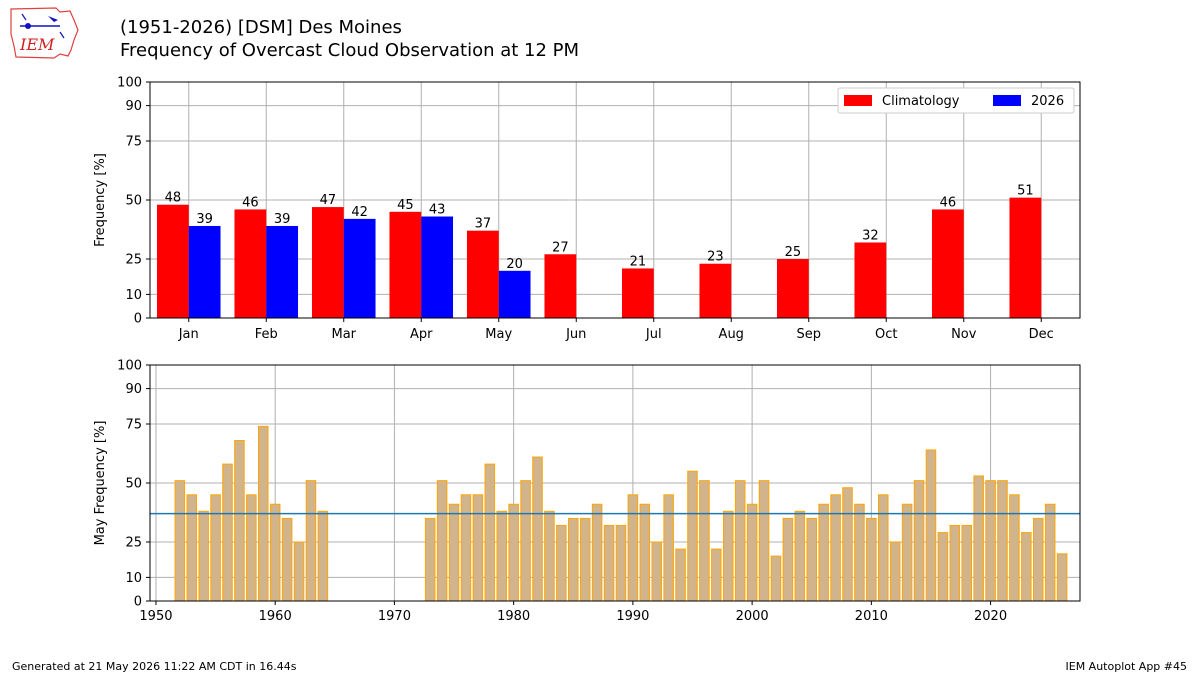 This screenshot has height=675, width=1200. I want to click on climatology-value-label: 48, so click(173, 198).